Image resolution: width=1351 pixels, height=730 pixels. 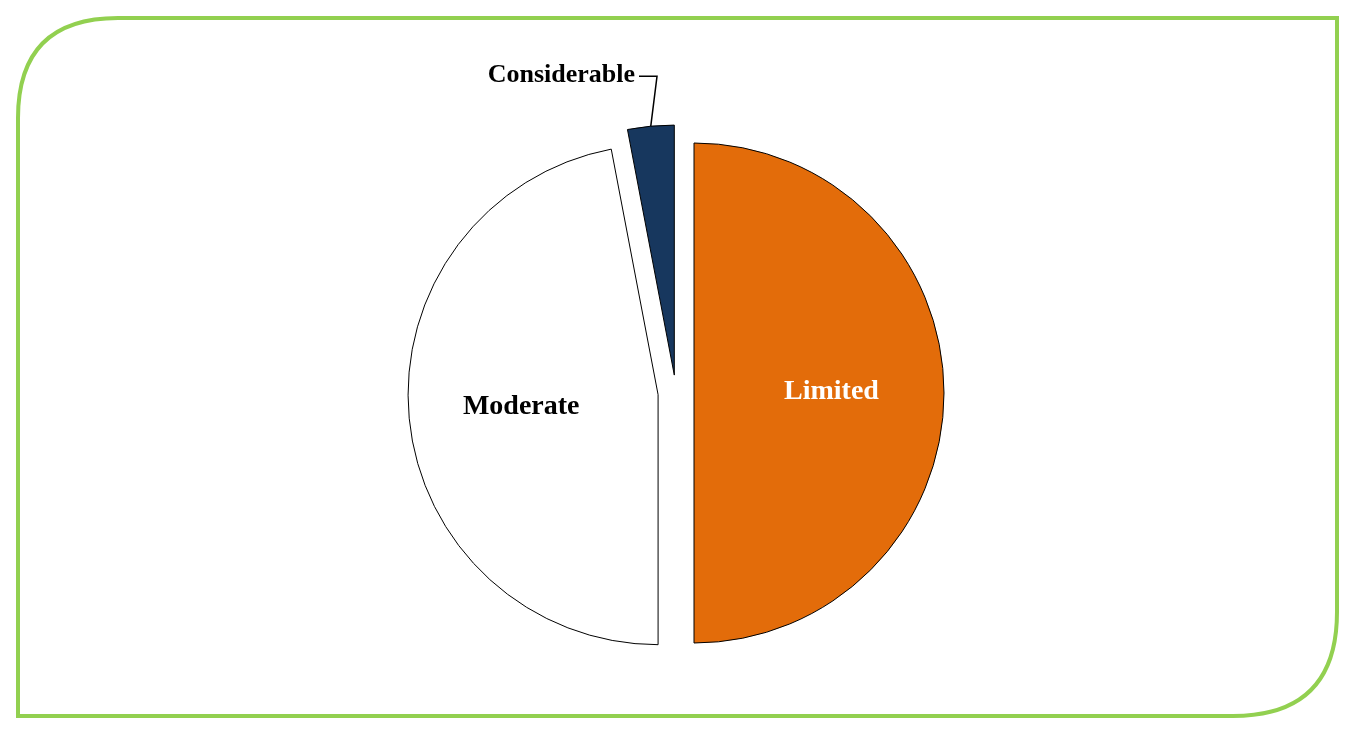 I want to click on slice-label: Considerable, so click(x=561, y=74).